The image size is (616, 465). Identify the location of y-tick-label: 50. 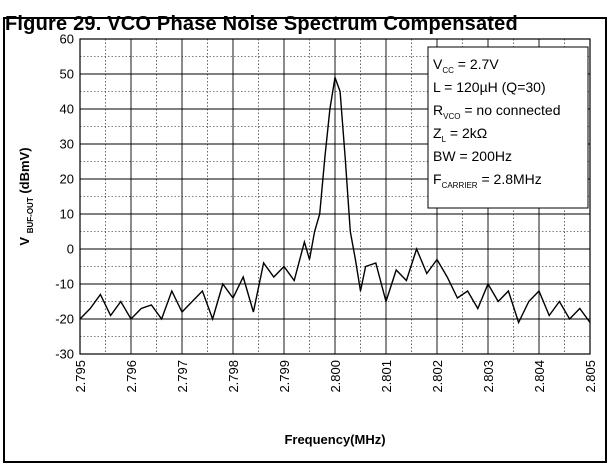
(67, 74).